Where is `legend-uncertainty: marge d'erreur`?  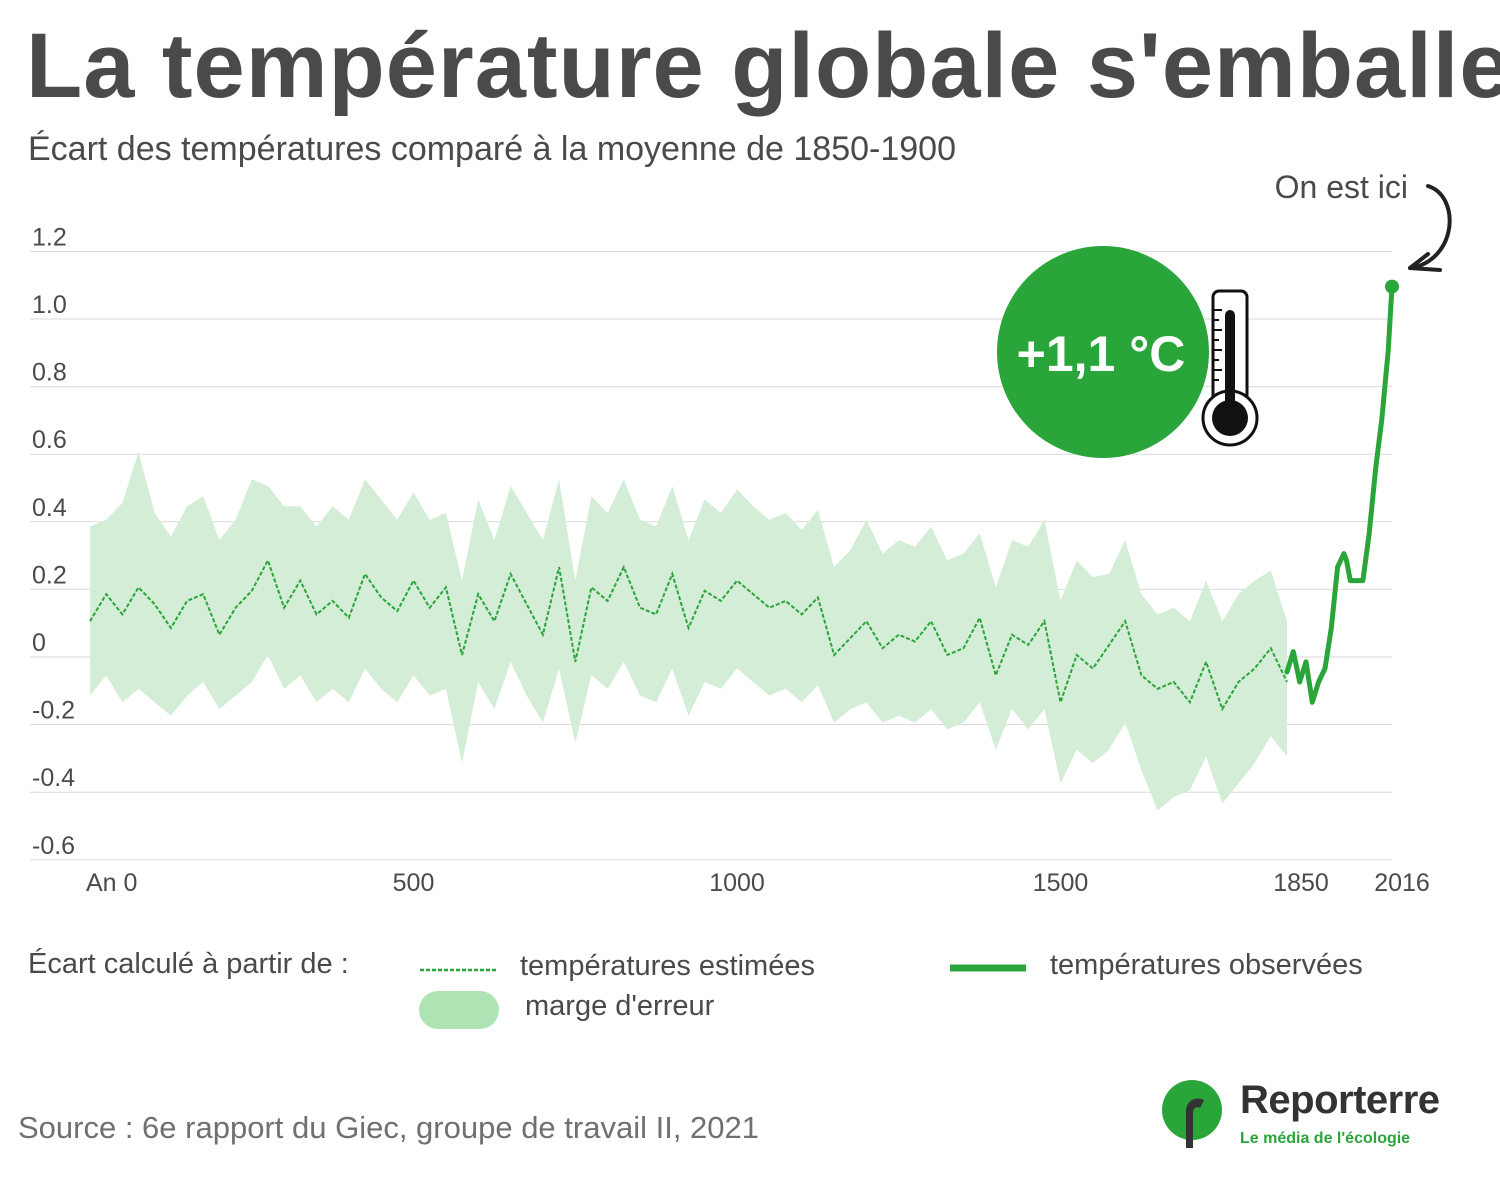
legend-uncertainty: marge d'erreur is located at coordinates (620, 1006).